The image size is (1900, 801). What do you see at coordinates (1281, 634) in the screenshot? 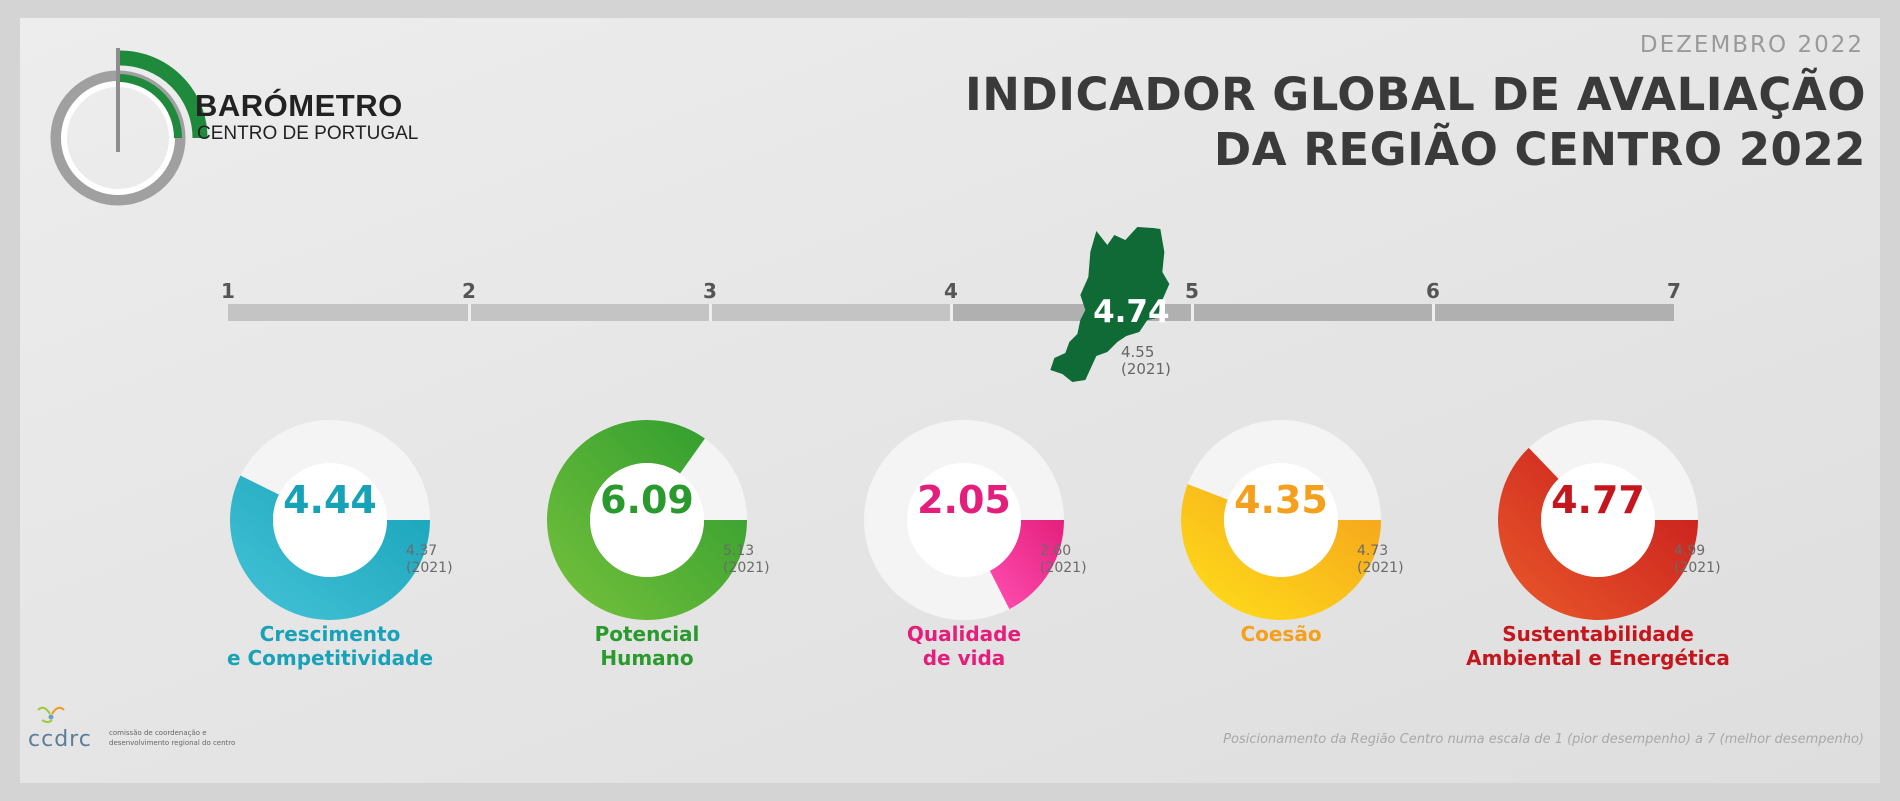
I see `donut-label: Coesão` at bounding box center [1281, 634].